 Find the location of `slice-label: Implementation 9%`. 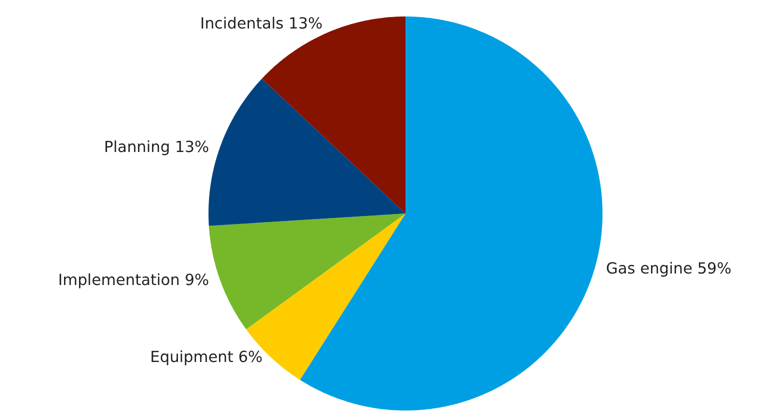

slice-label: Implementation 9% is located at coordinates (134, 280).